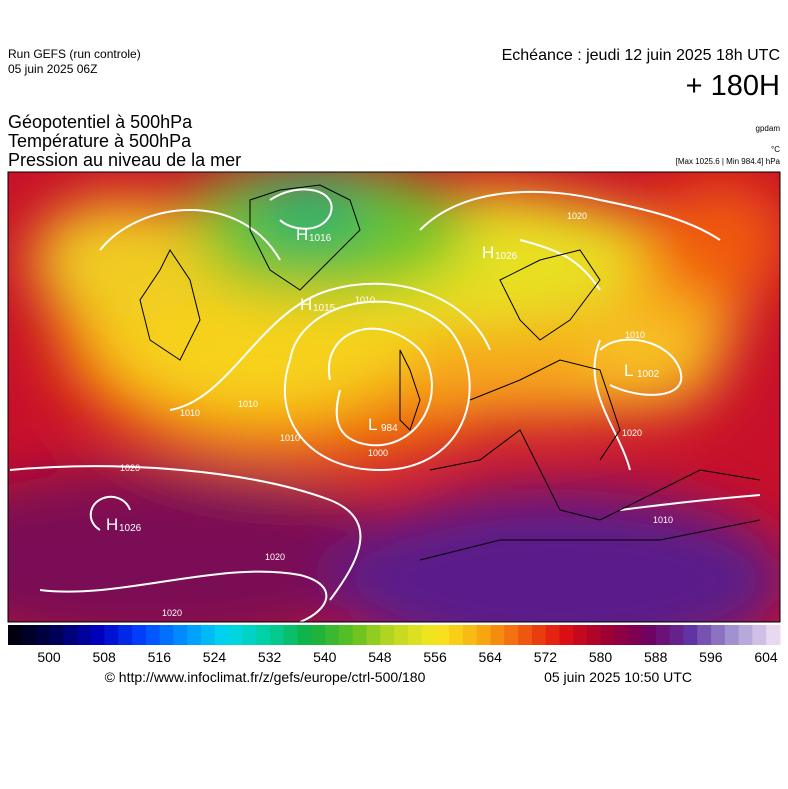  I want to click on center-value: 1002, so click(648, 374).